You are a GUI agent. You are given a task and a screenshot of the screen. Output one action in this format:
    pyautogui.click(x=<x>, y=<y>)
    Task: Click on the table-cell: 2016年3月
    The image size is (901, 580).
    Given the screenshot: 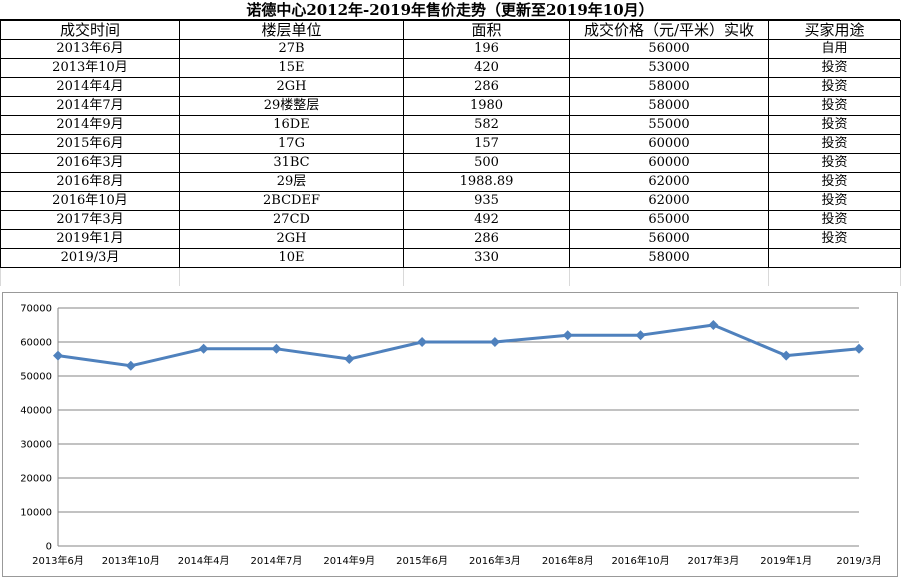 What is the action you would take?
    pyautogui.click(x=90, y=163)
    